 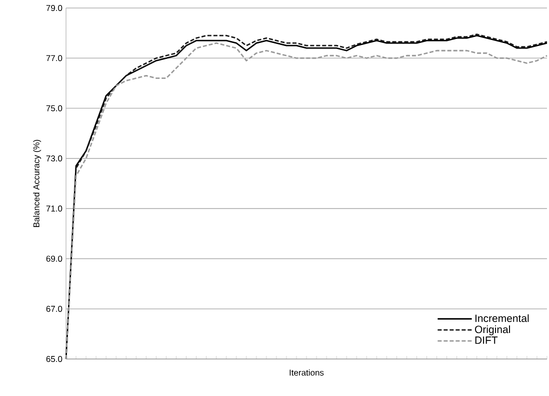 What do you see at coordinates (492, 330) in the screenshot?
I see `legend-label: Original` at bounding box center [492, 330].